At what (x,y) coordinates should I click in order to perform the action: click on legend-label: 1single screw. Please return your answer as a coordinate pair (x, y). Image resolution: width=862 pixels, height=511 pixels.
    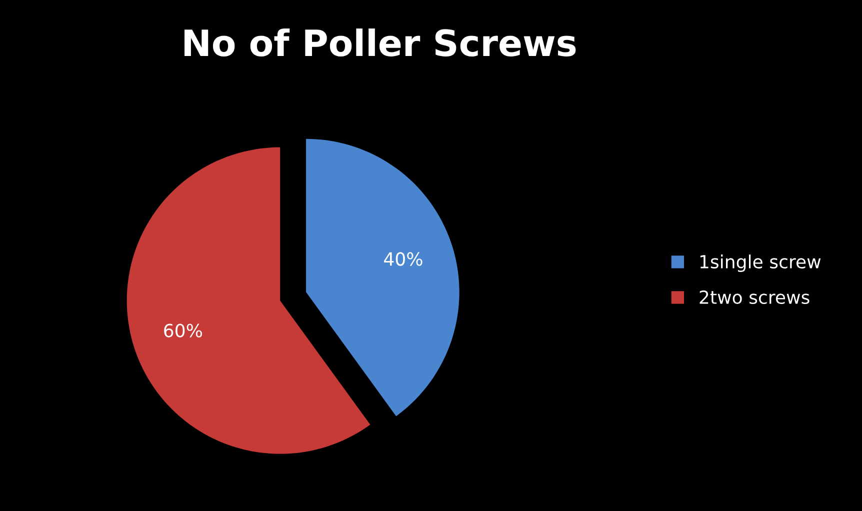
    Looking at the image, I should click on (760, 263).